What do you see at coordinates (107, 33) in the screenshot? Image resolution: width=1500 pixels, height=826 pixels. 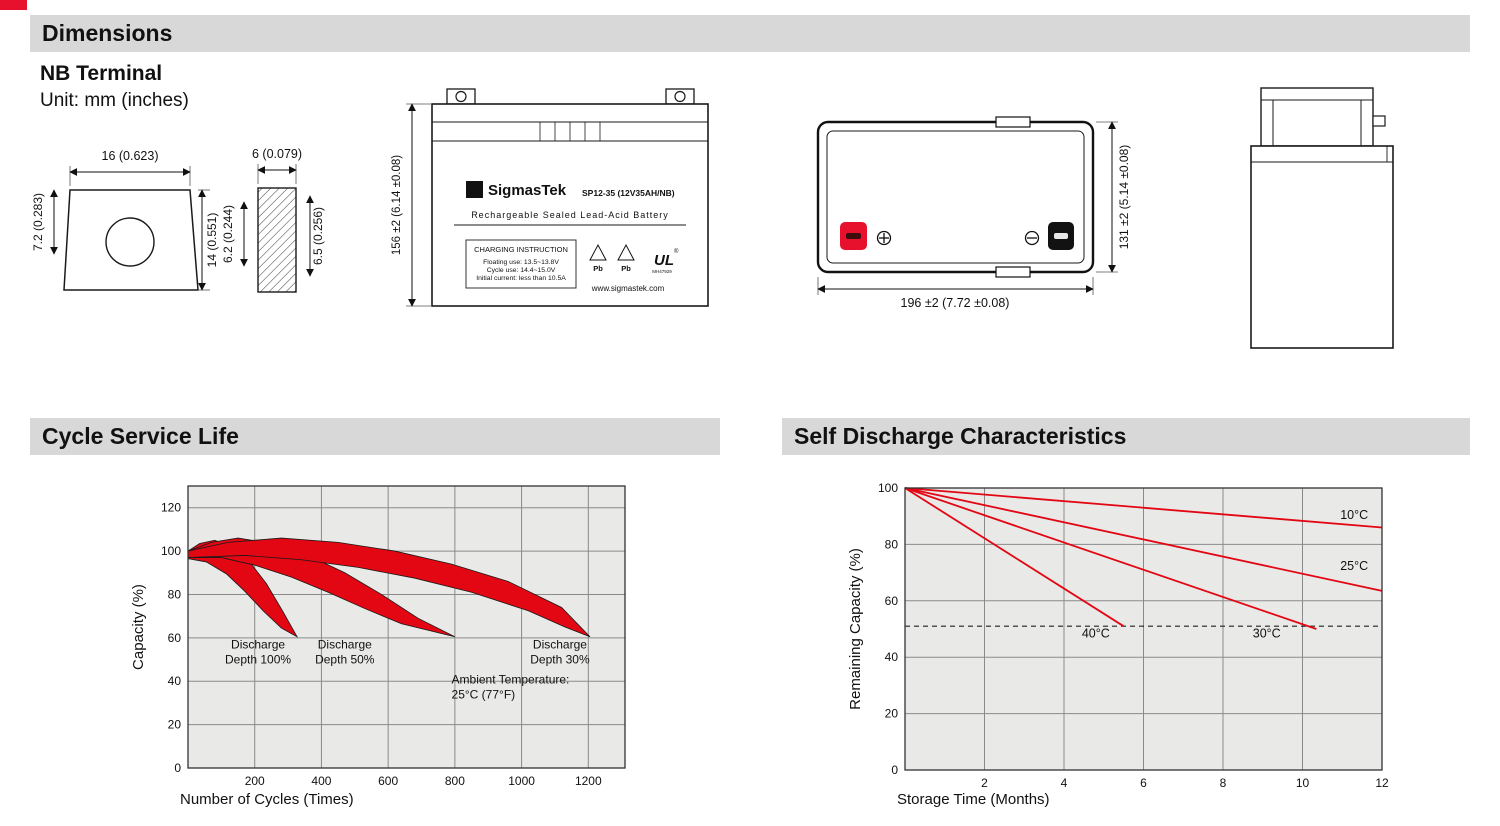 I see `dimensions-title: Dimensions` at bounding box center [107, 33].